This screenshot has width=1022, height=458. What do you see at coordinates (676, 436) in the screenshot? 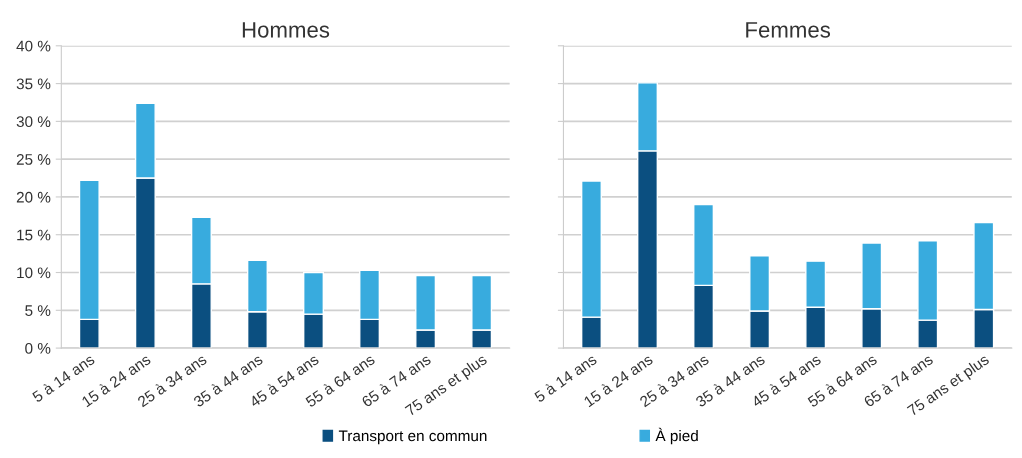
I see `legend-label: À pied` at bounding box center [676, 436].